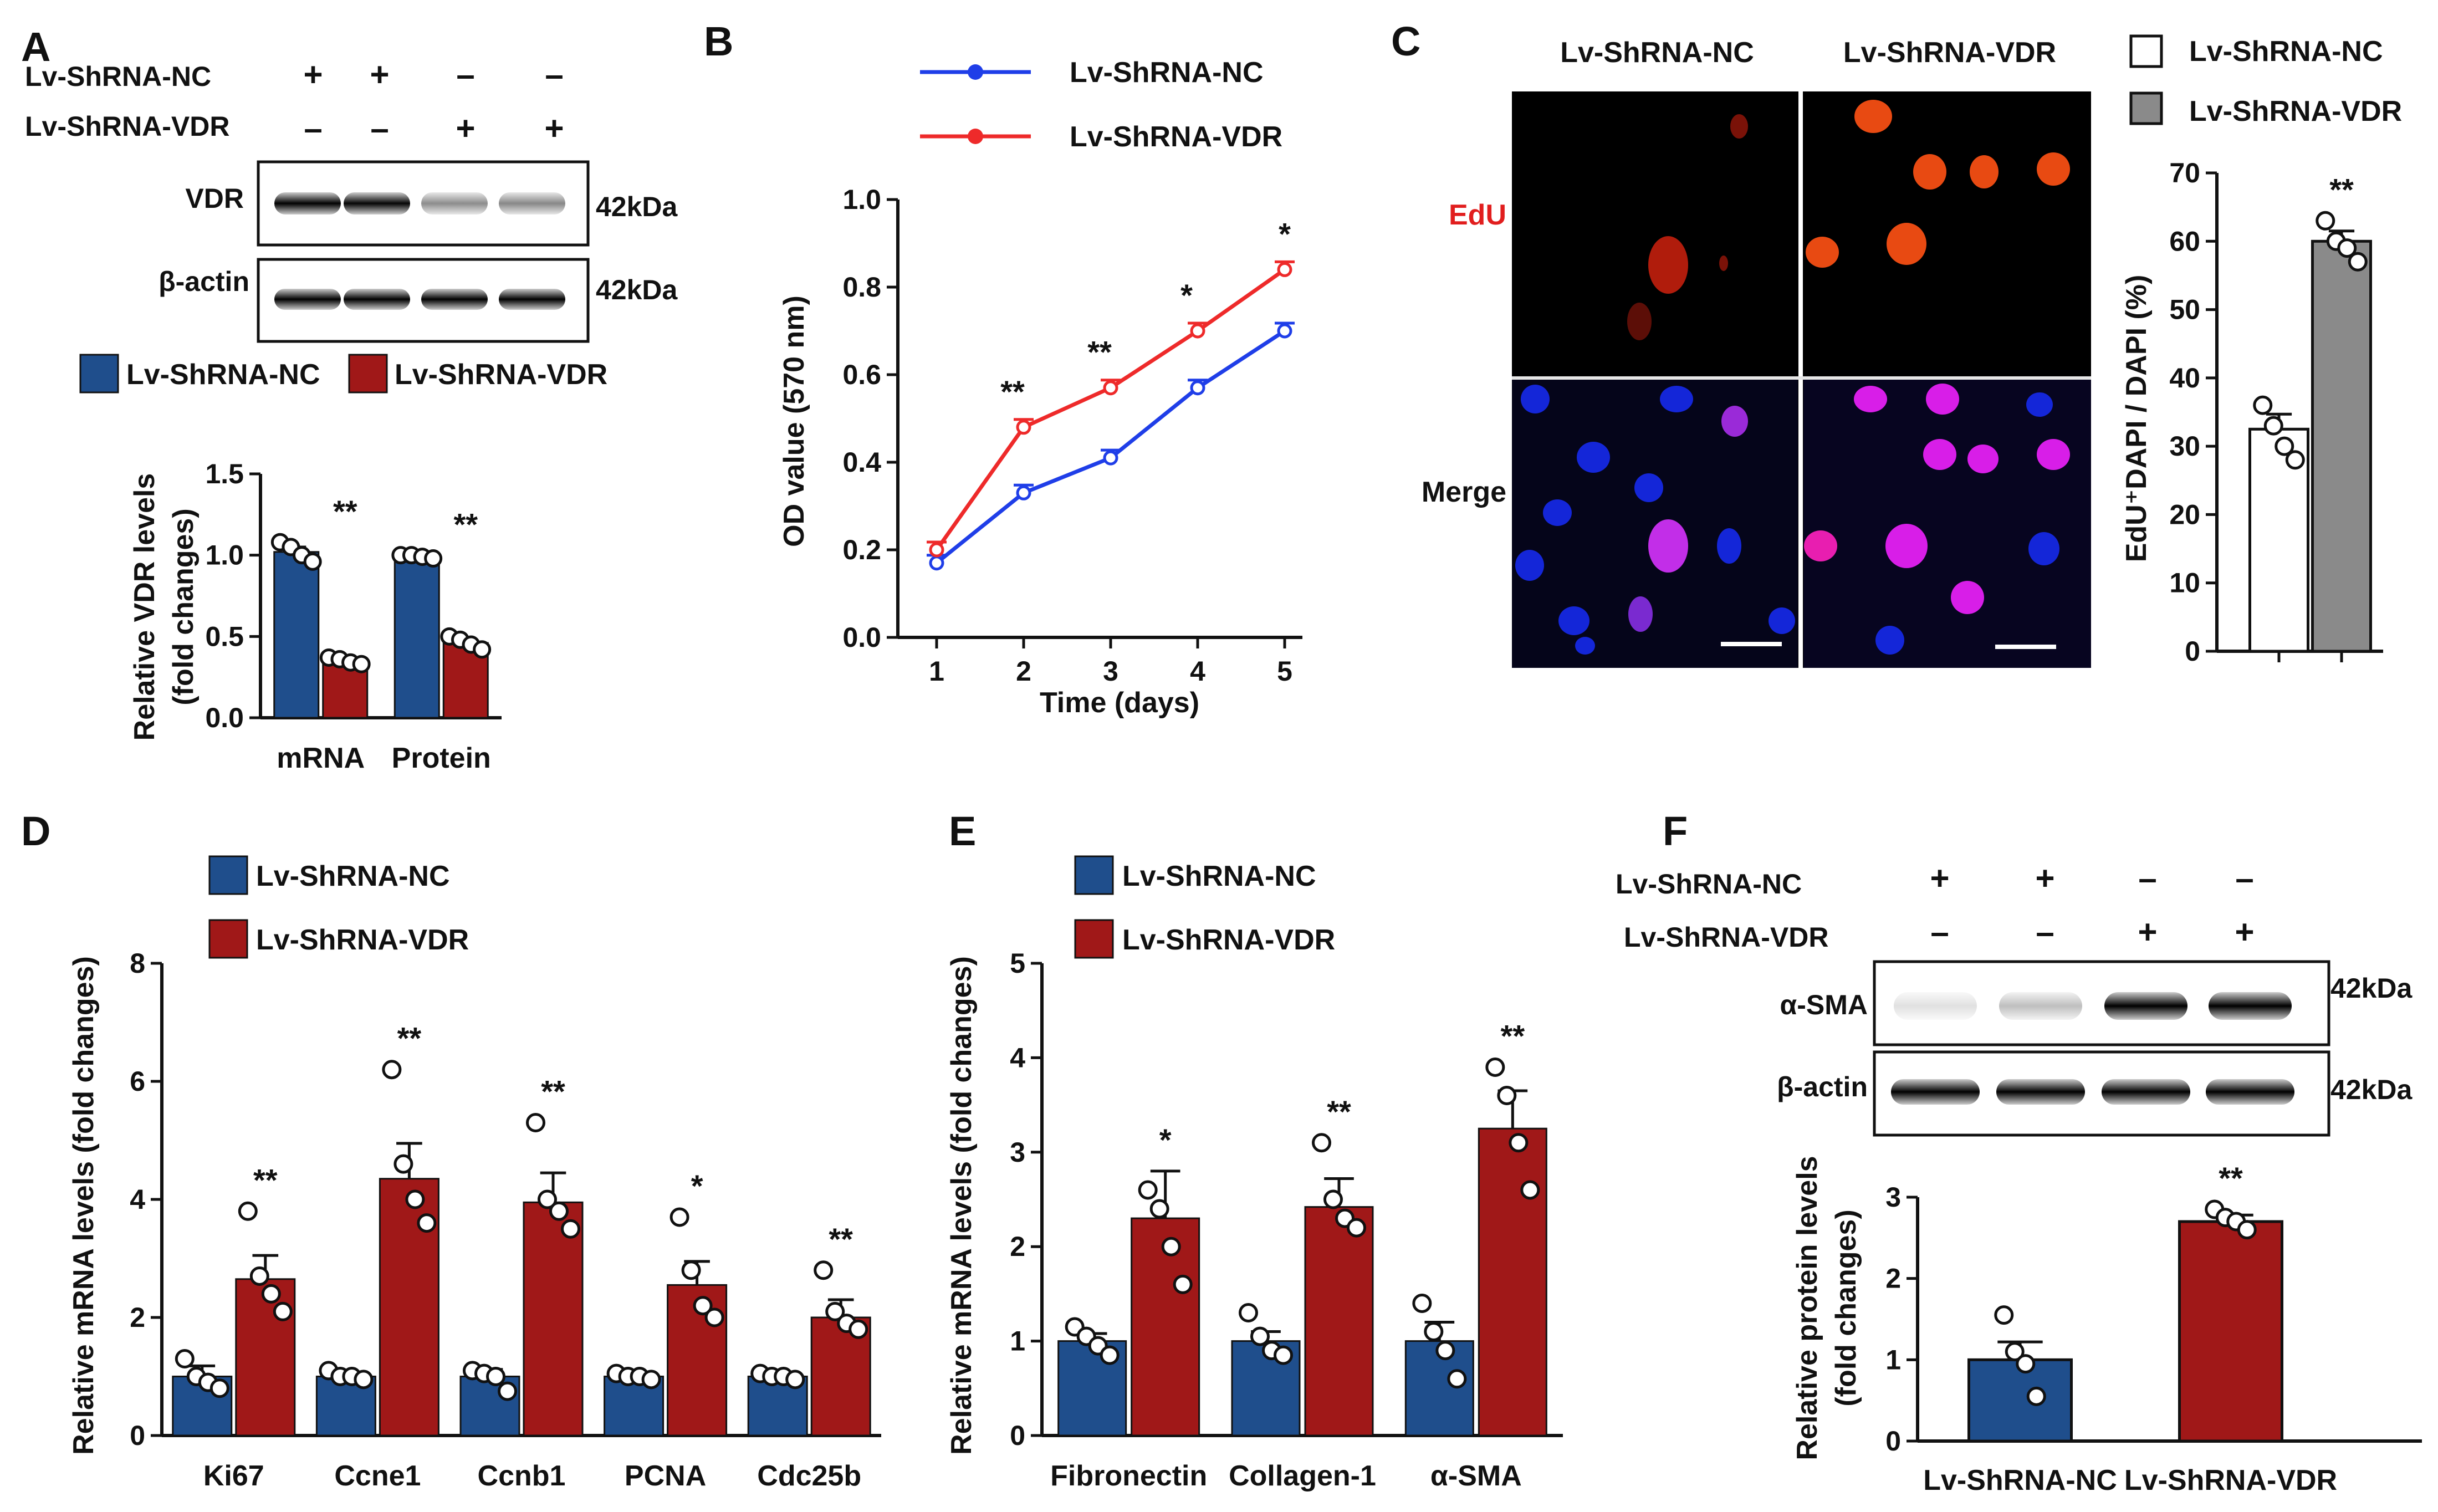 The height and width of the screenshot is (1512, 2438). Describe the element at coordinates (2184, 378) in the screenshot. I see `panel-c-y-tick-label: 40` at that location.